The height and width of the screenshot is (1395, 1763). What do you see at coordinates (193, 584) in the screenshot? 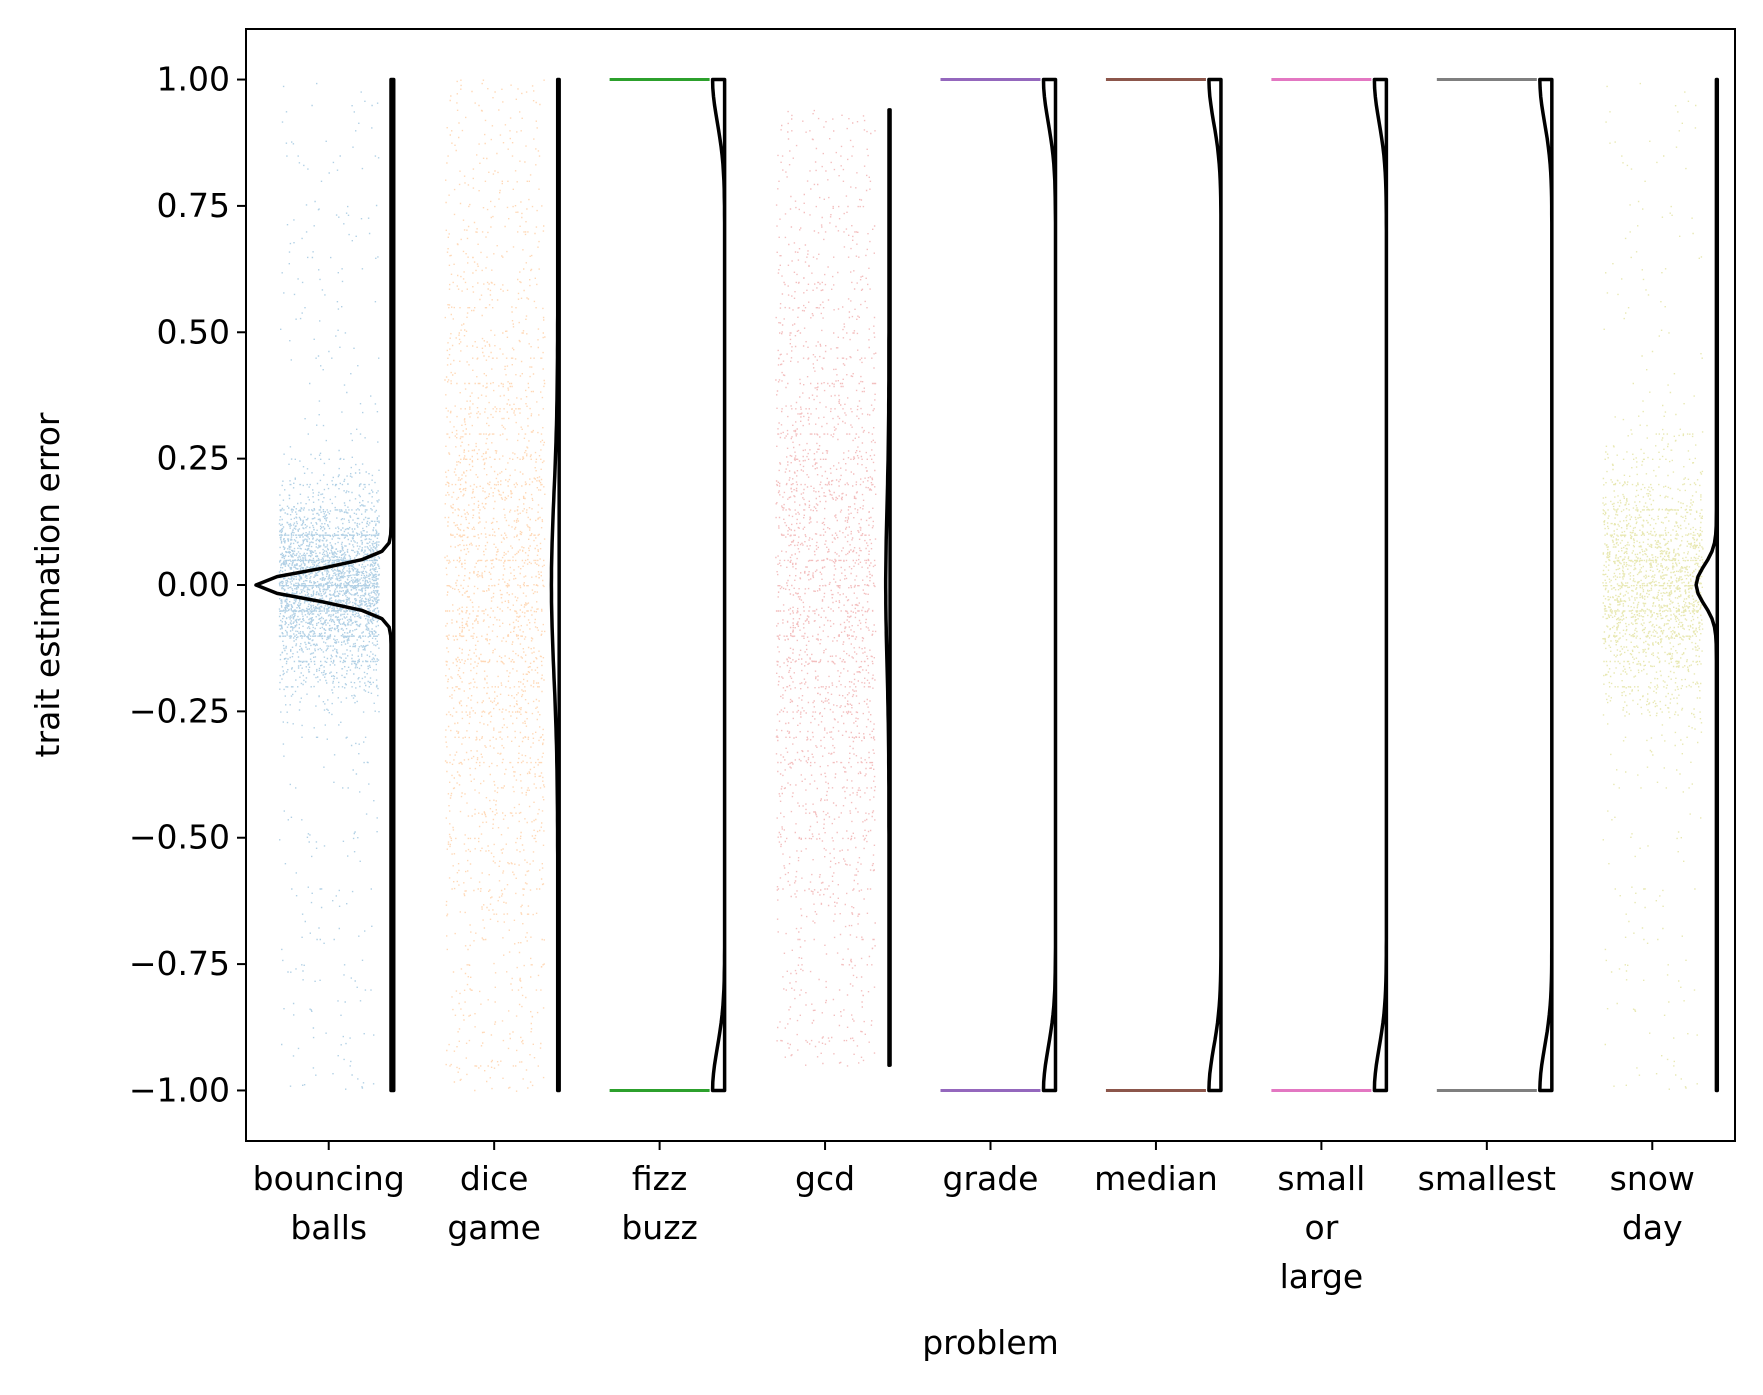
I see `y-tick-label: 0.00` at bounding box center [193, 584].